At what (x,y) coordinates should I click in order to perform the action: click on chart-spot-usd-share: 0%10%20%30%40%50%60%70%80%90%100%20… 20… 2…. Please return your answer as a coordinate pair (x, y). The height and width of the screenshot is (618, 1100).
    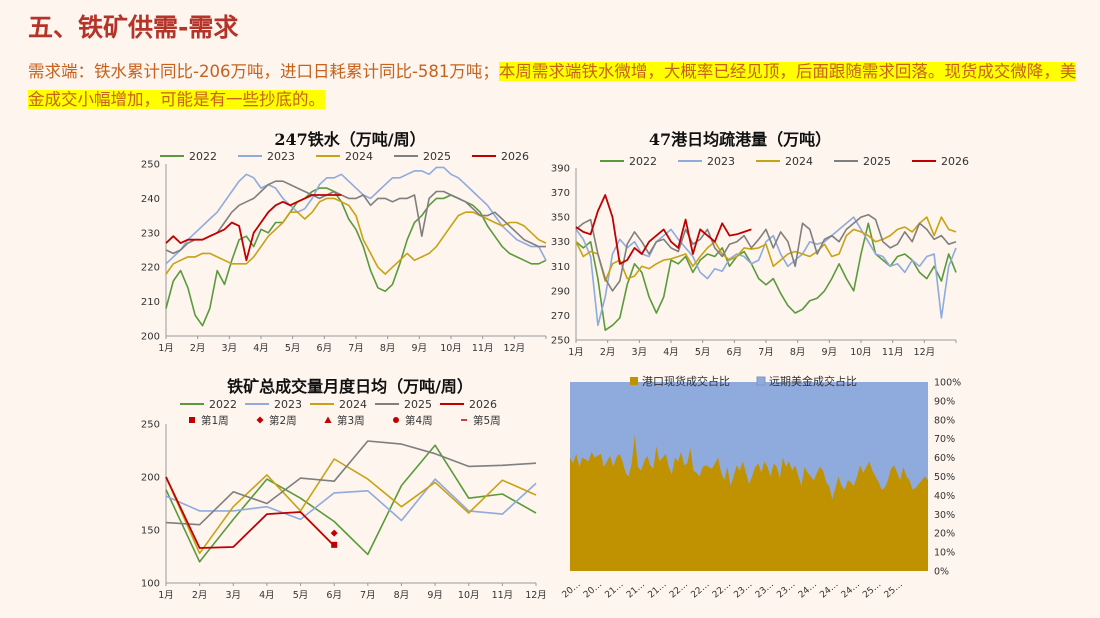
    Looking at the image, I should click on (761, 487).